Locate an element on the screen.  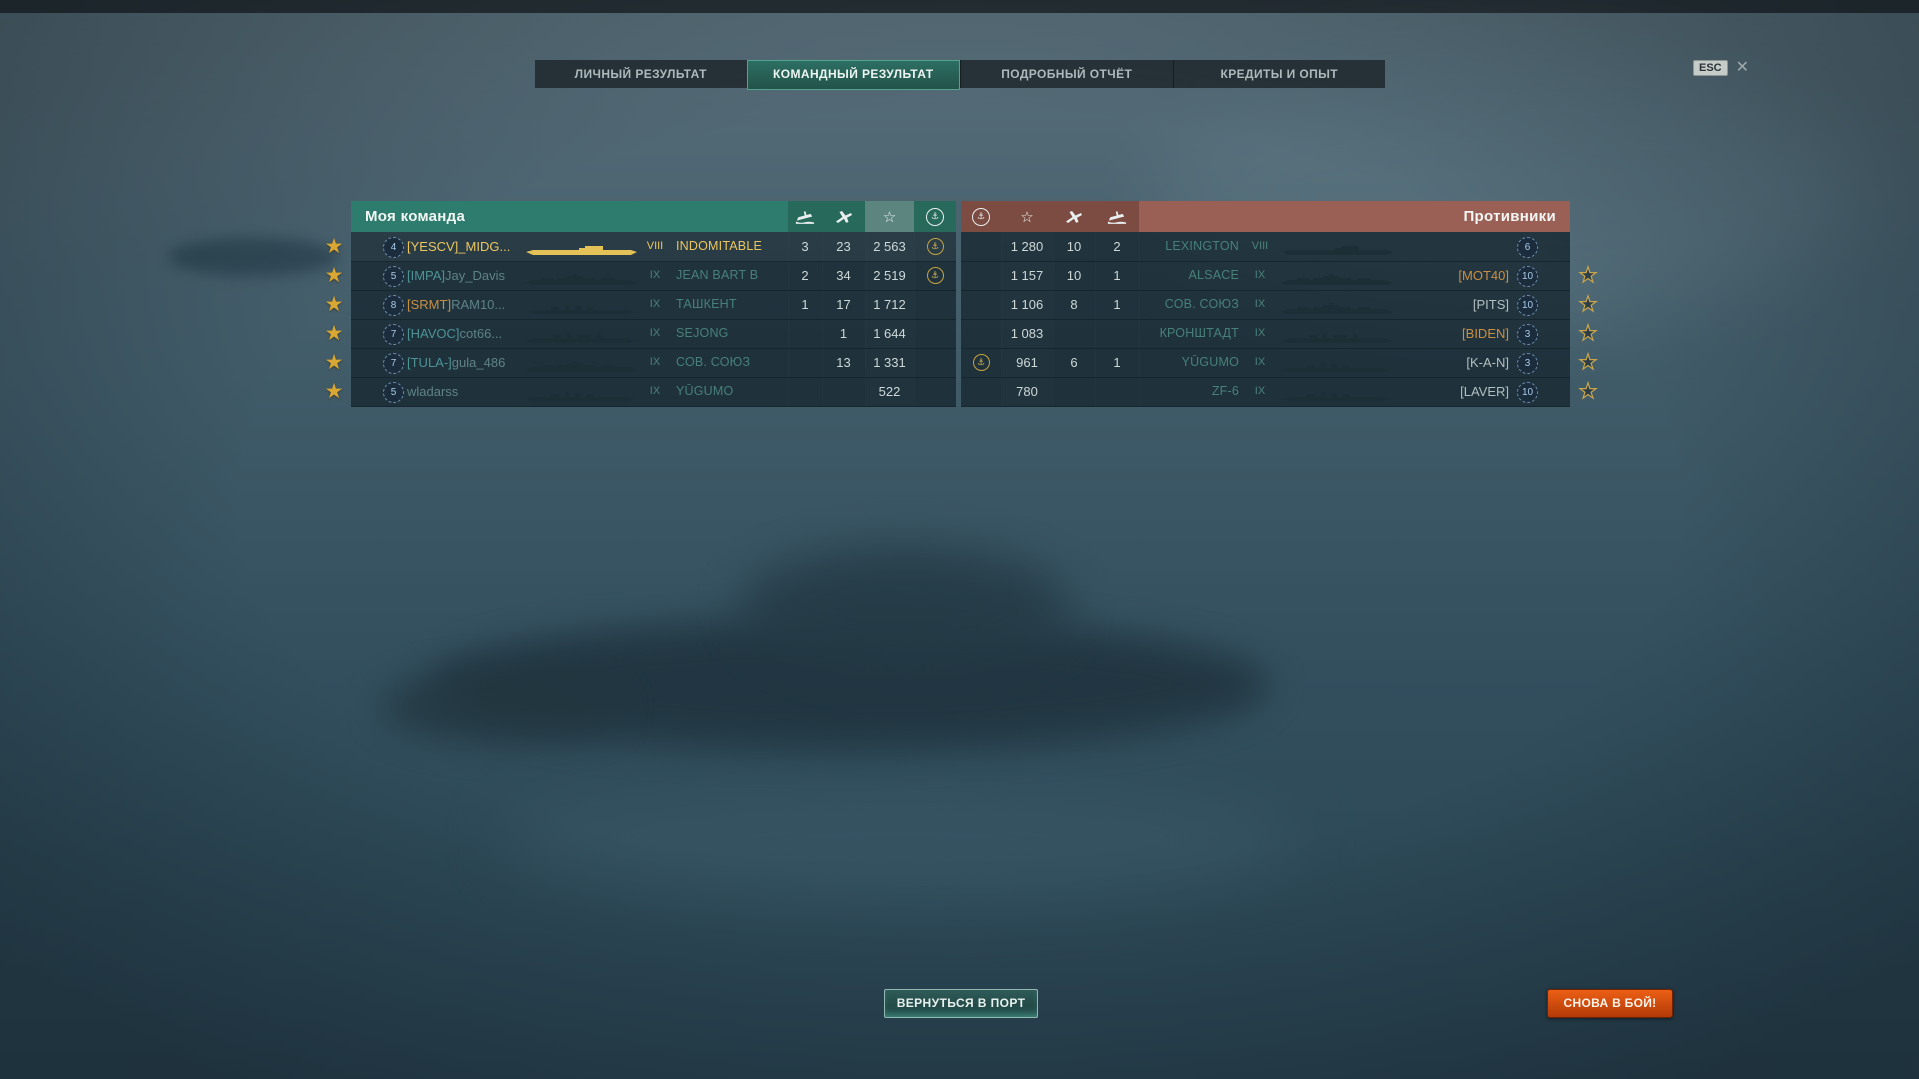
tab-credits-and-xp: КРЕДИТЫ И ОПЫТ is located at coordinates (1278, 74).